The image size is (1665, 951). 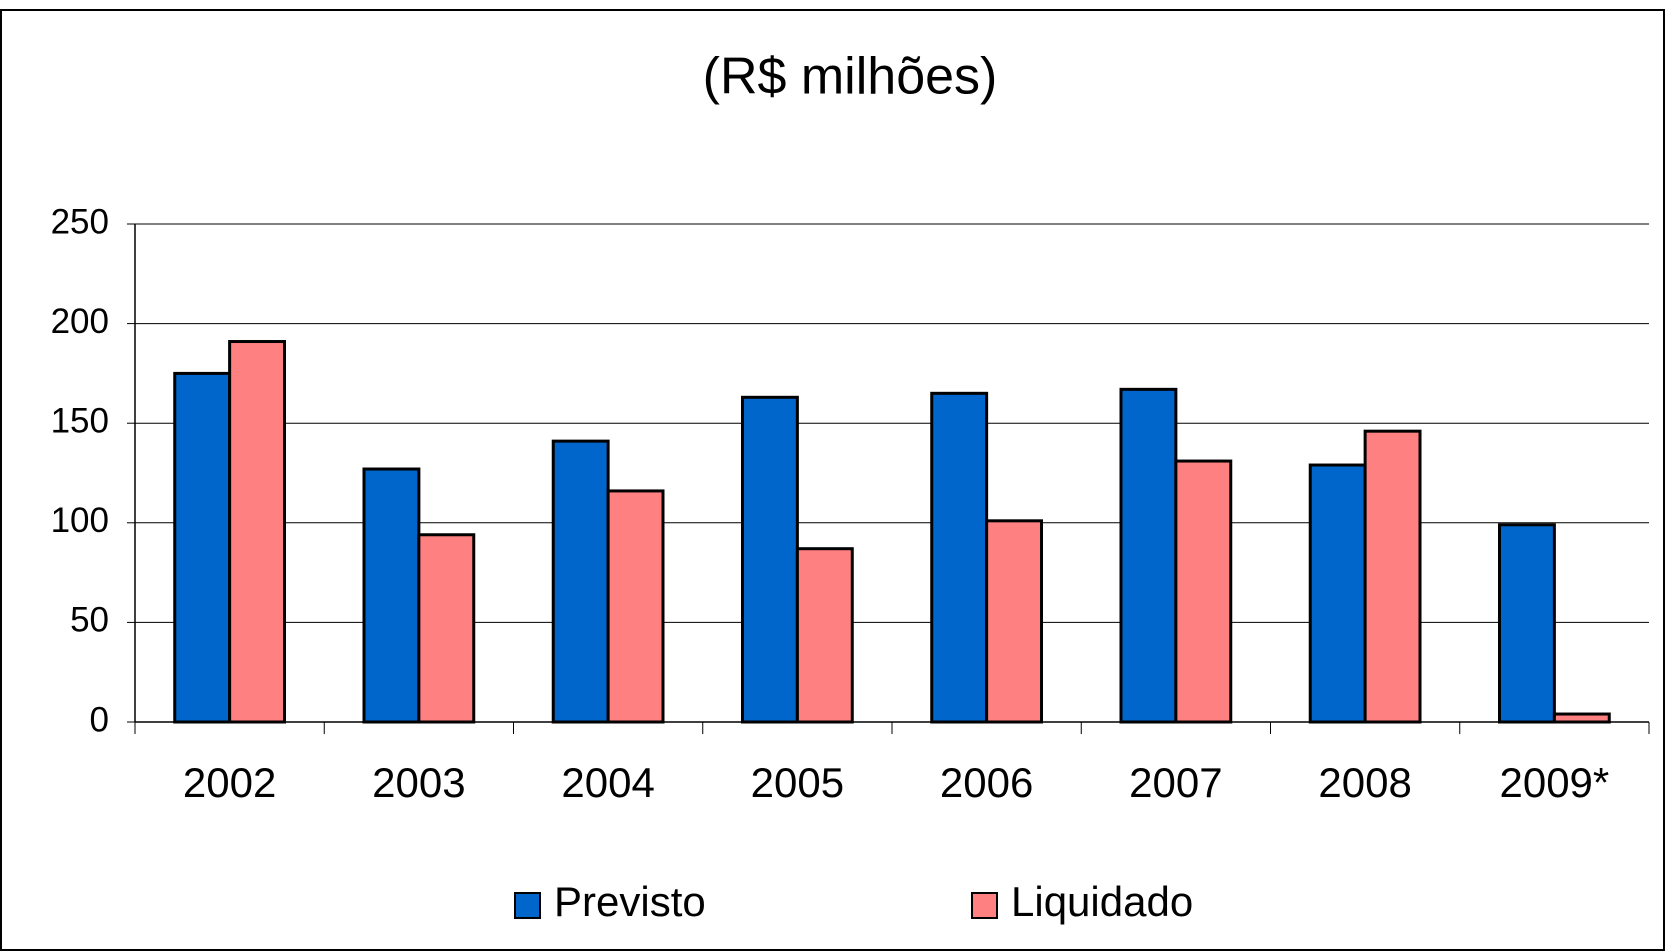 I want to click on x-tick-label: 2004, so click(x=607, y=782).